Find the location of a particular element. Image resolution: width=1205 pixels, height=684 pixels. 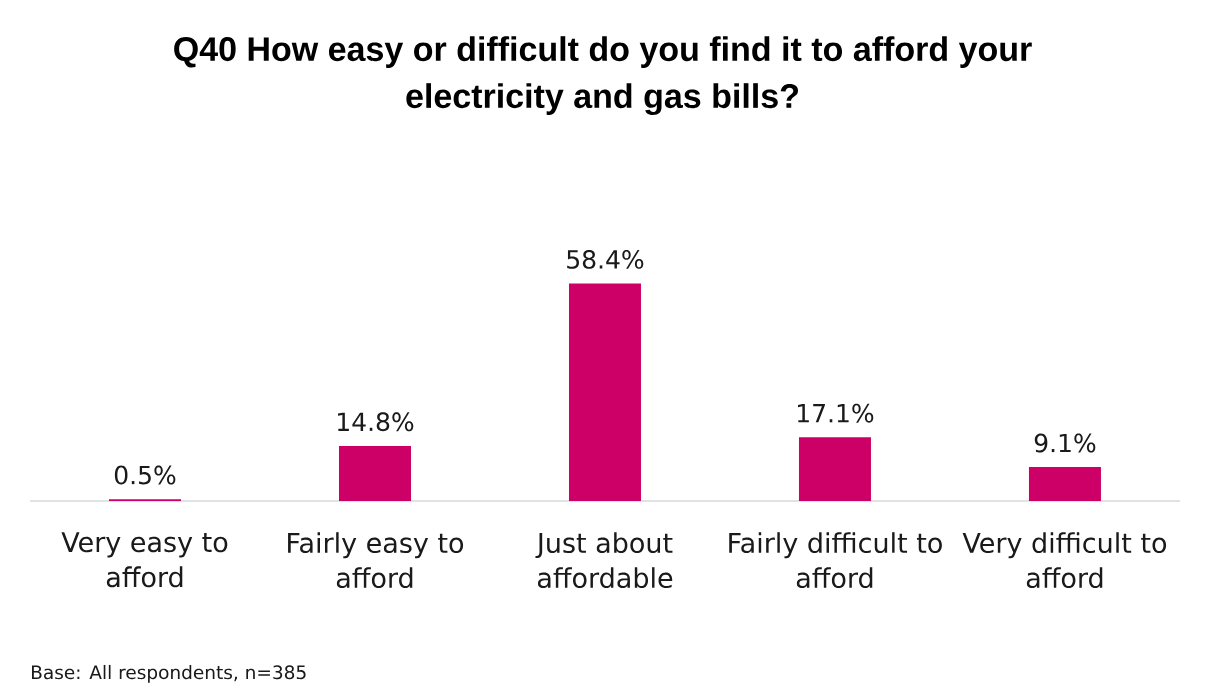

x-tick-label: Fairly easy to afford is located at coordinates (376, 560).